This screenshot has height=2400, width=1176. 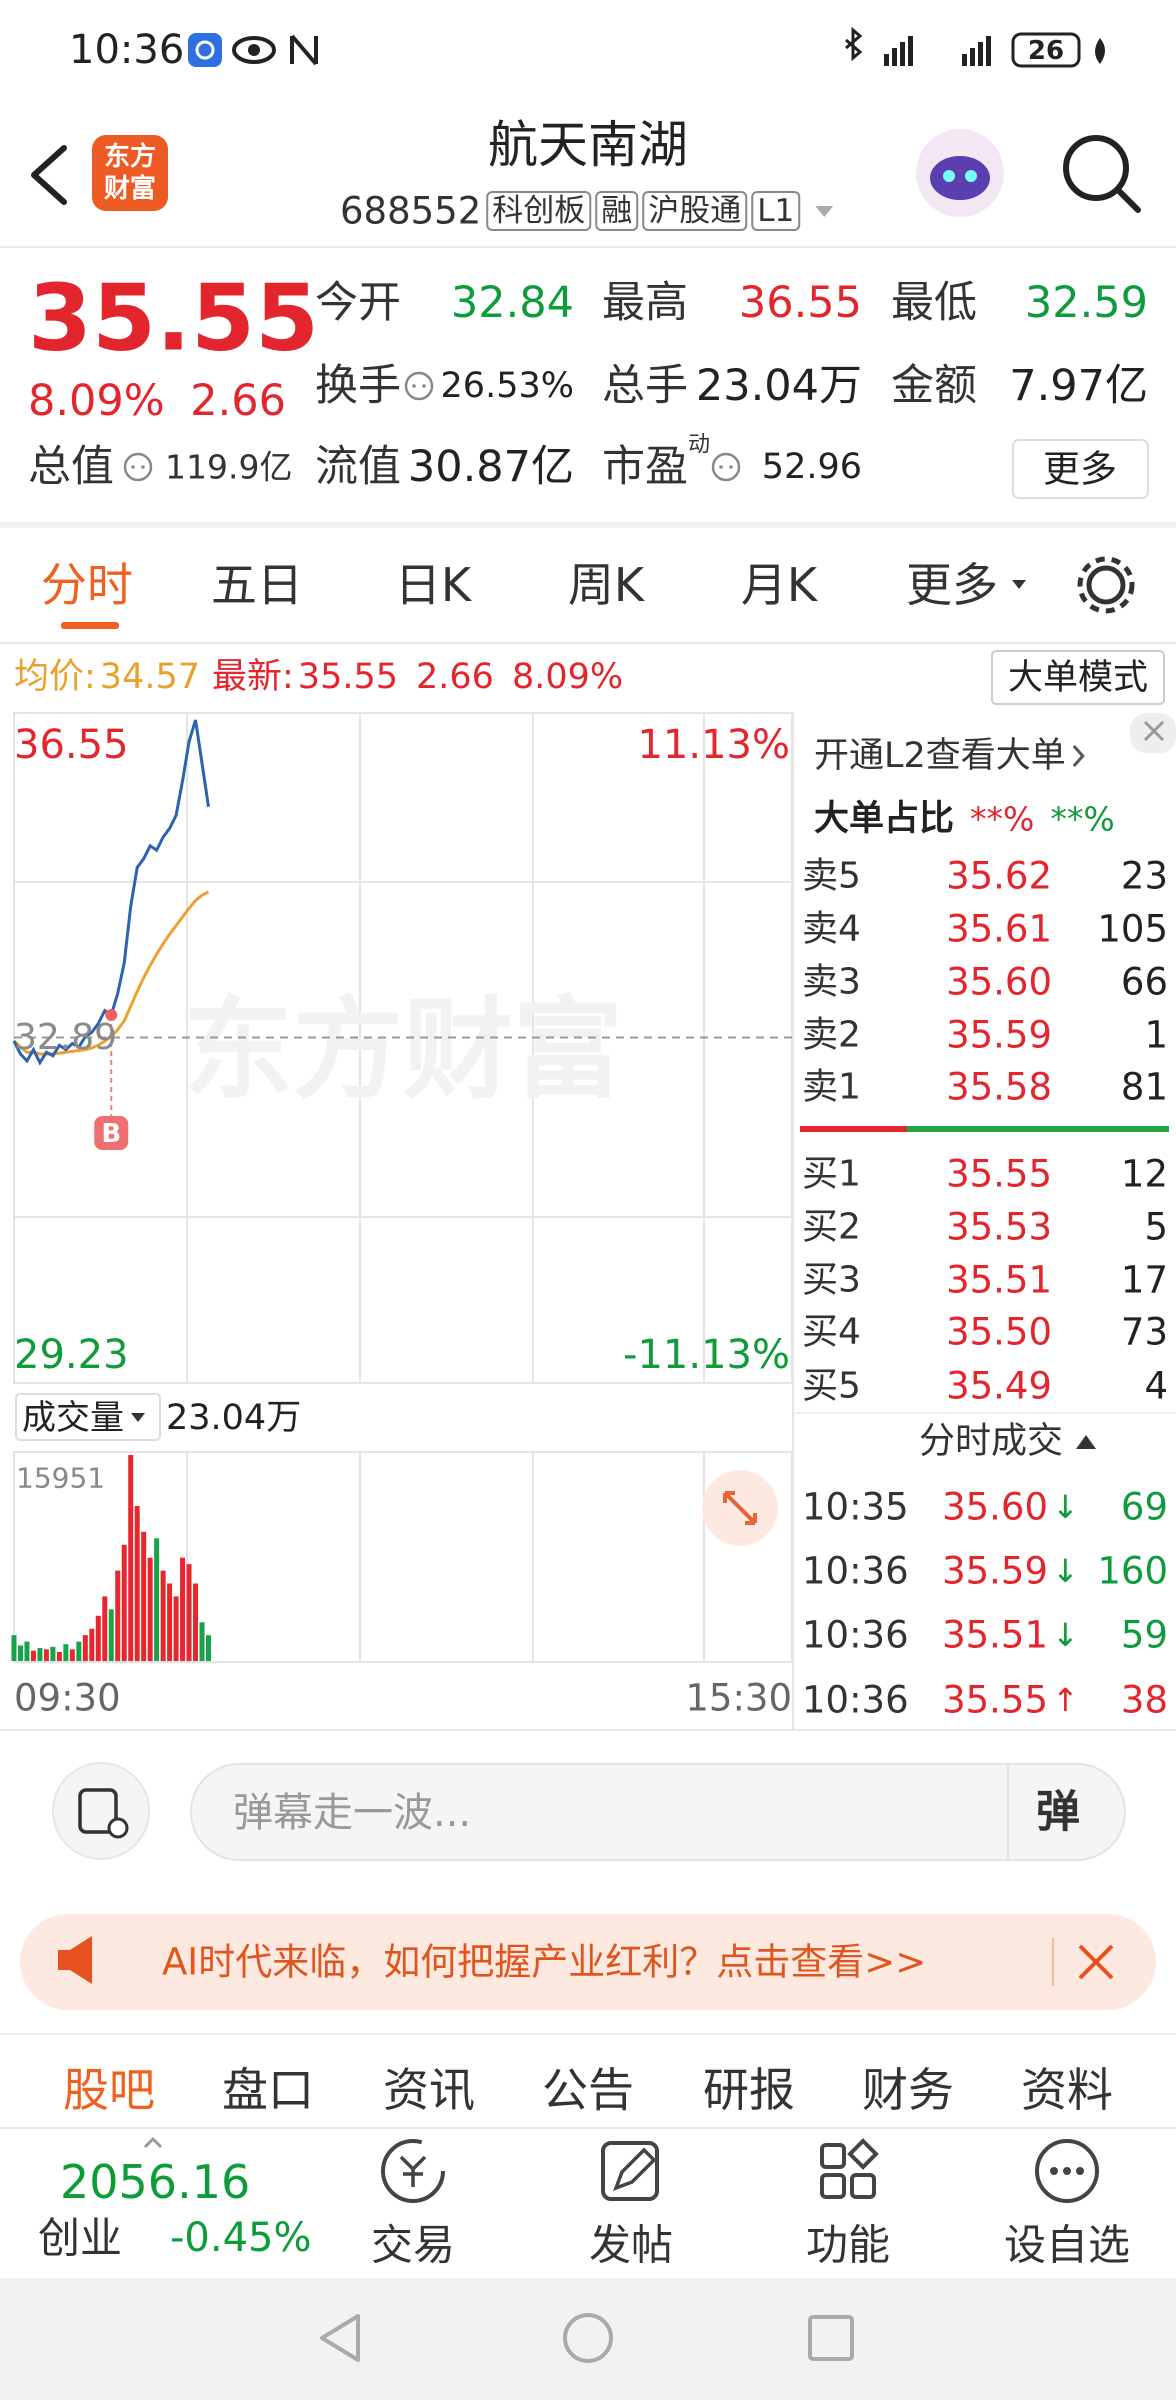 What do you see at coordinates (413, 2245) in the screenshot?
I see `toolbar-label: 交易` at bounding box center [413, 2245].